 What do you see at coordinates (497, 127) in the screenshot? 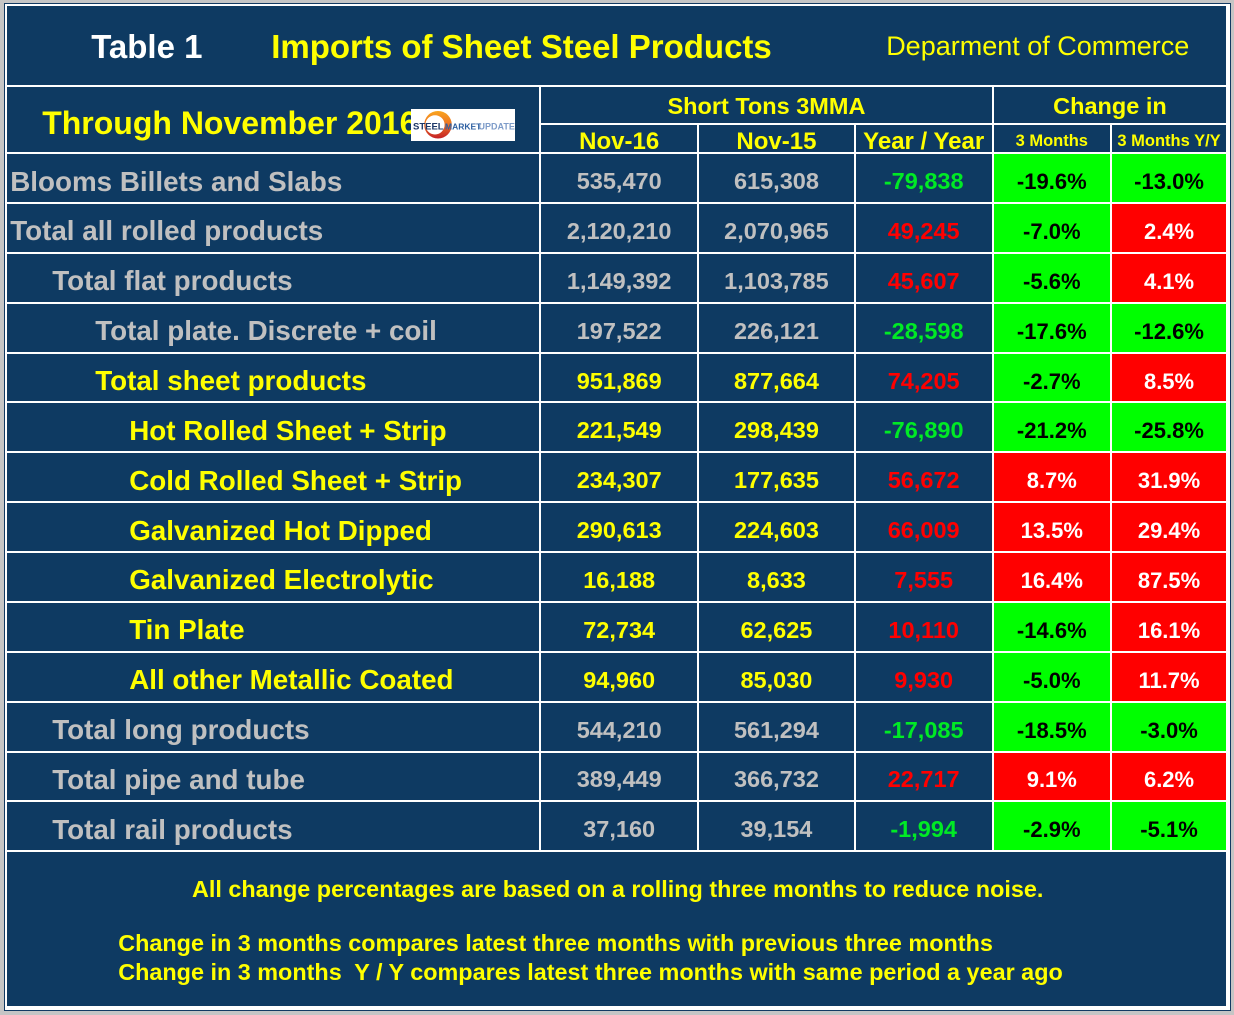
I see `svg-text: UPDATE` at bounding box center [497, 127].